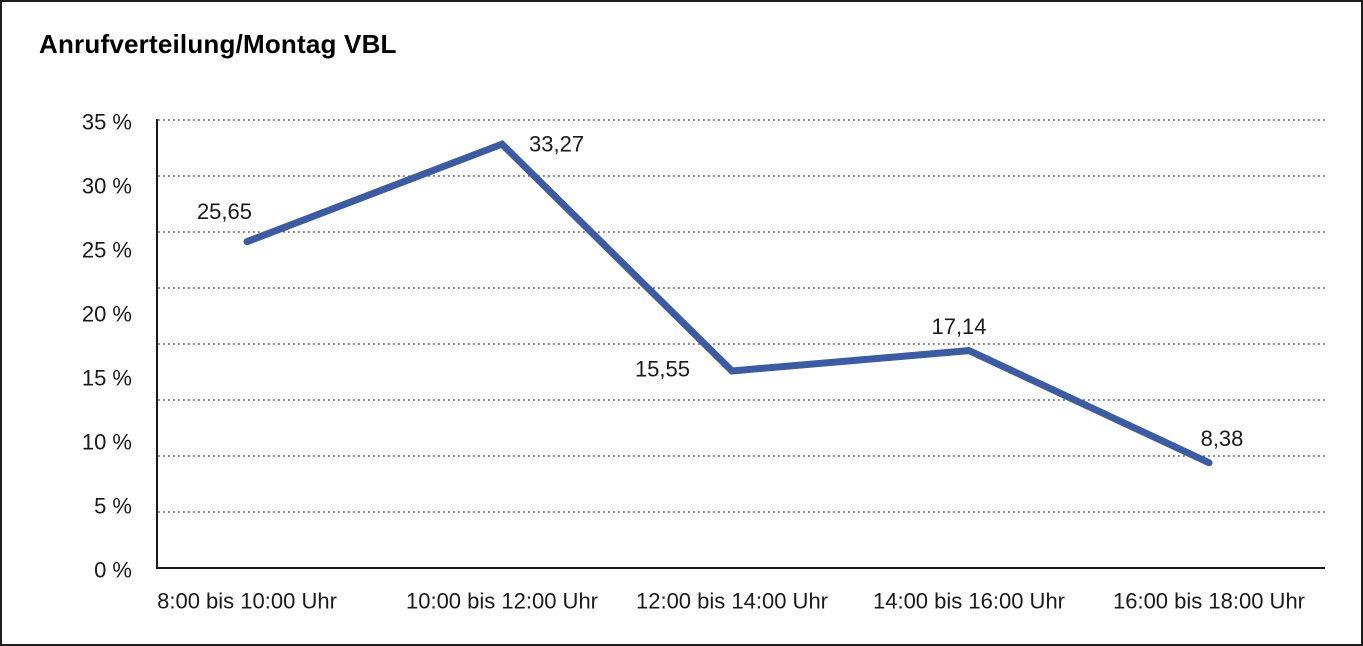  Describe the element at coordinates (107, 378) in the screenshot. I see `y-axis-tick-label: 15 %` at that location.